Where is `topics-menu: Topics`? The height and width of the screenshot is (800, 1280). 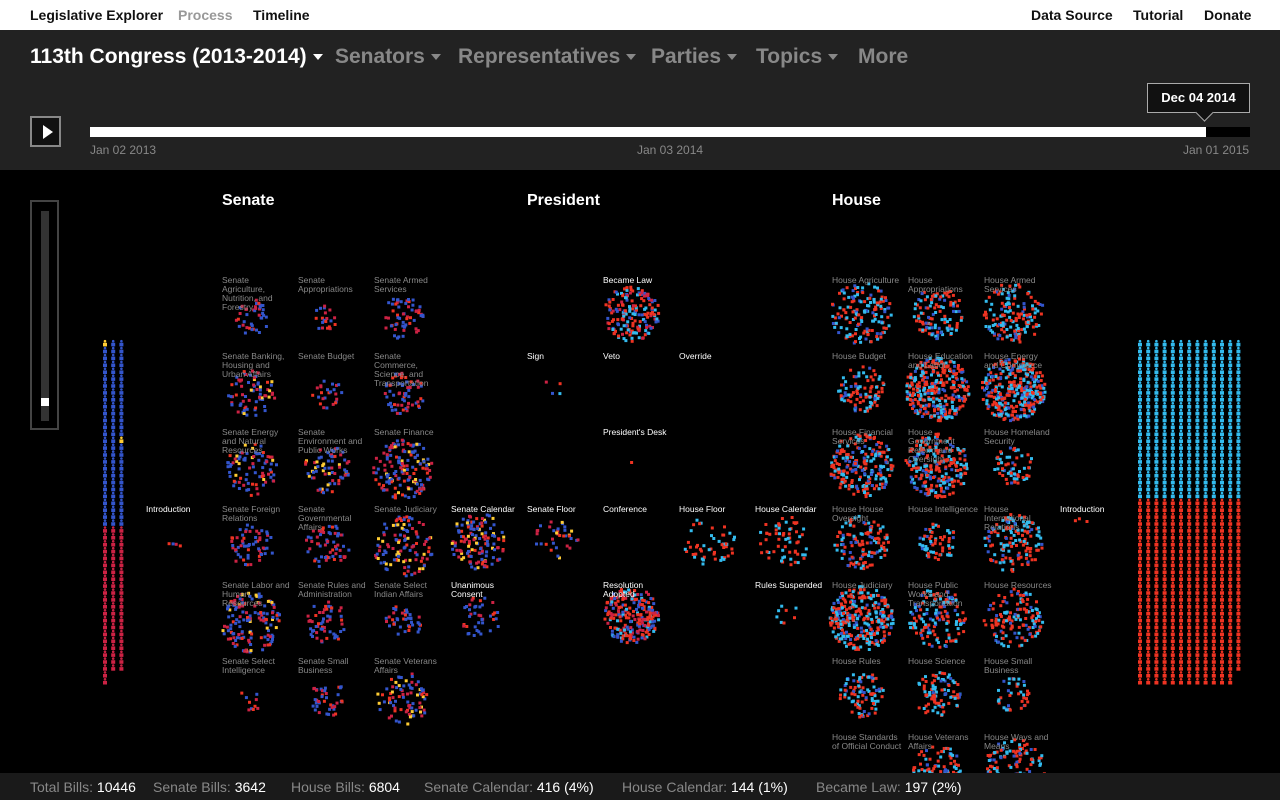 topics-menu: Topics is located at coordinates (797, 57).